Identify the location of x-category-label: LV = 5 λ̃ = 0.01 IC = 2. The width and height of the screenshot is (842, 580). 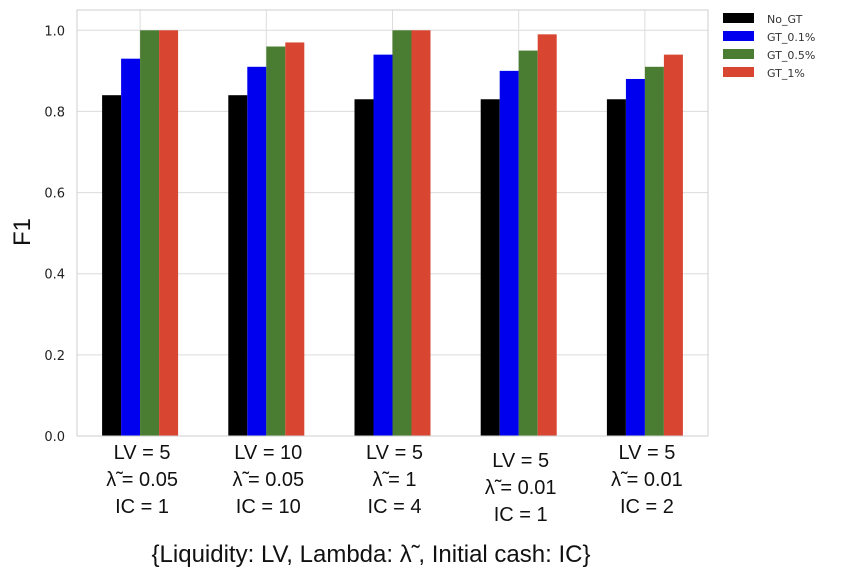
(647, 480).